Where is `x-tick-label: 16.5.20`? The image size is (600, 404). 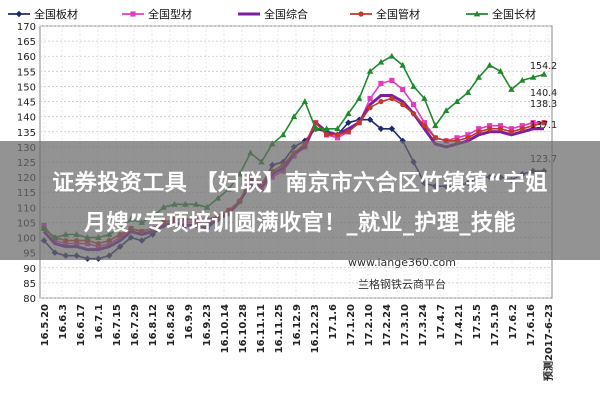
x-tick-label: 16.5.20 is located at coordinates (45, 325).